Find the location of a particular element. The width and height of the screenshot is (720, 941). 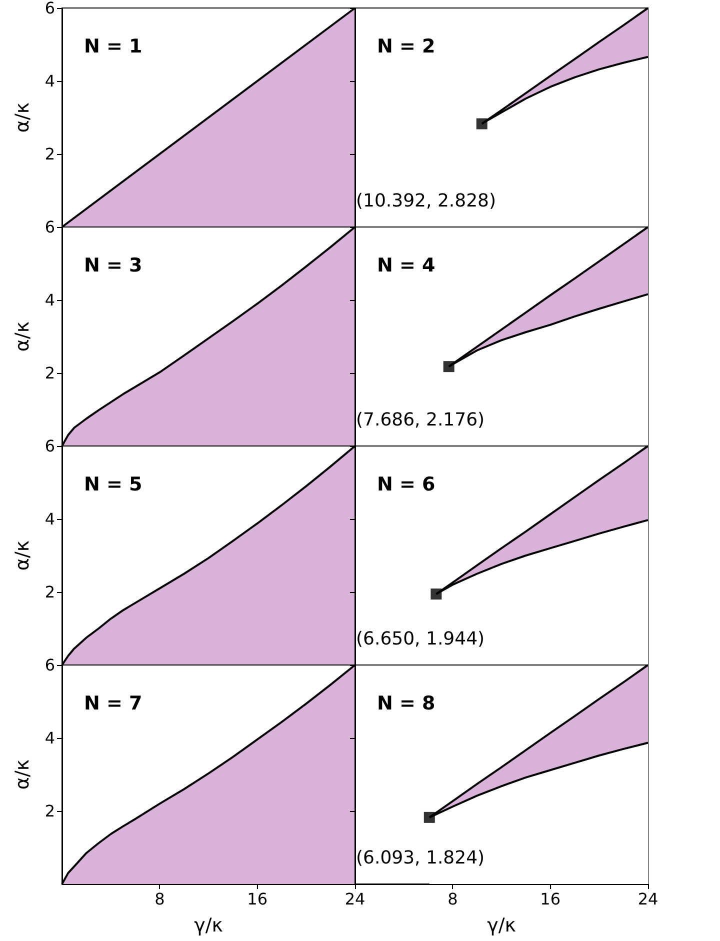

text: N = 5 is located at coordinates (113, 485).